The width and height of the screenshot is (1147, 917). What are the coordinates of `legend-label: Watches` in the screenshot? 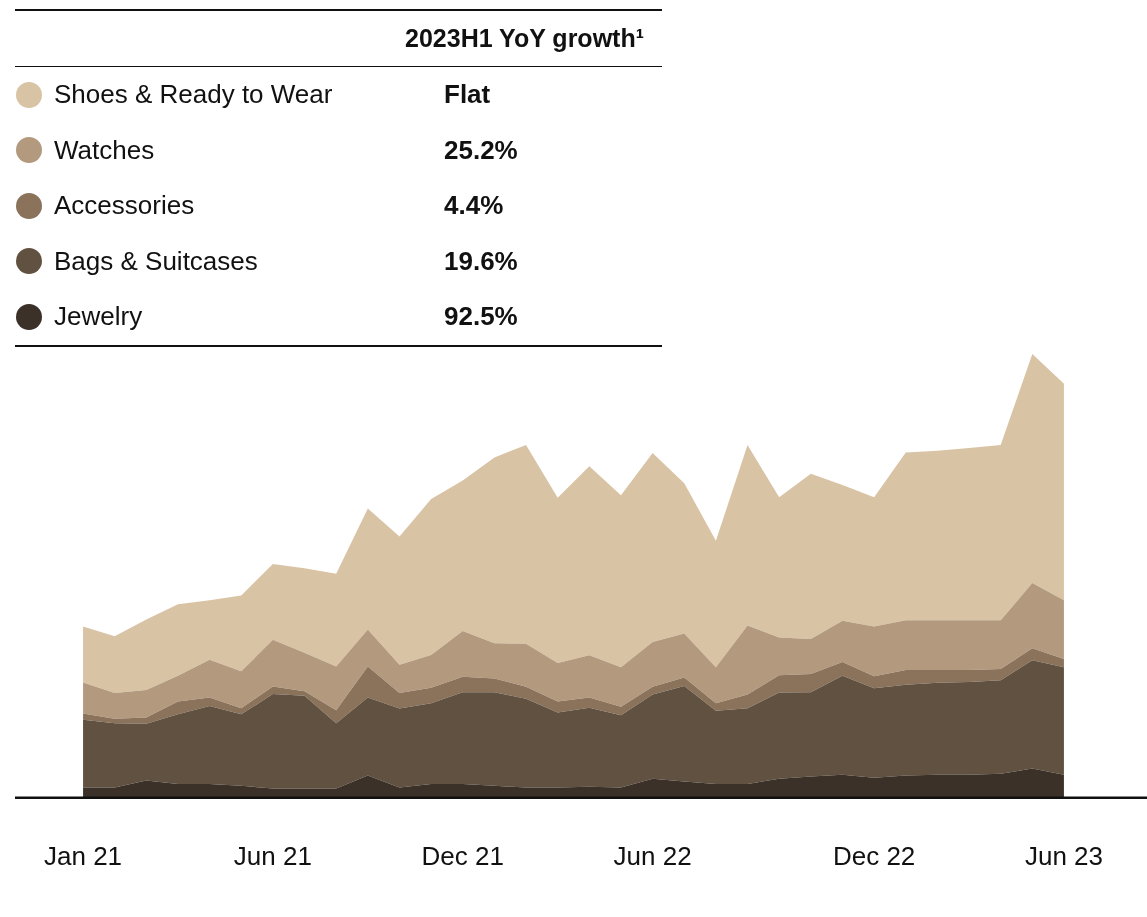 It's located at (105, 150).